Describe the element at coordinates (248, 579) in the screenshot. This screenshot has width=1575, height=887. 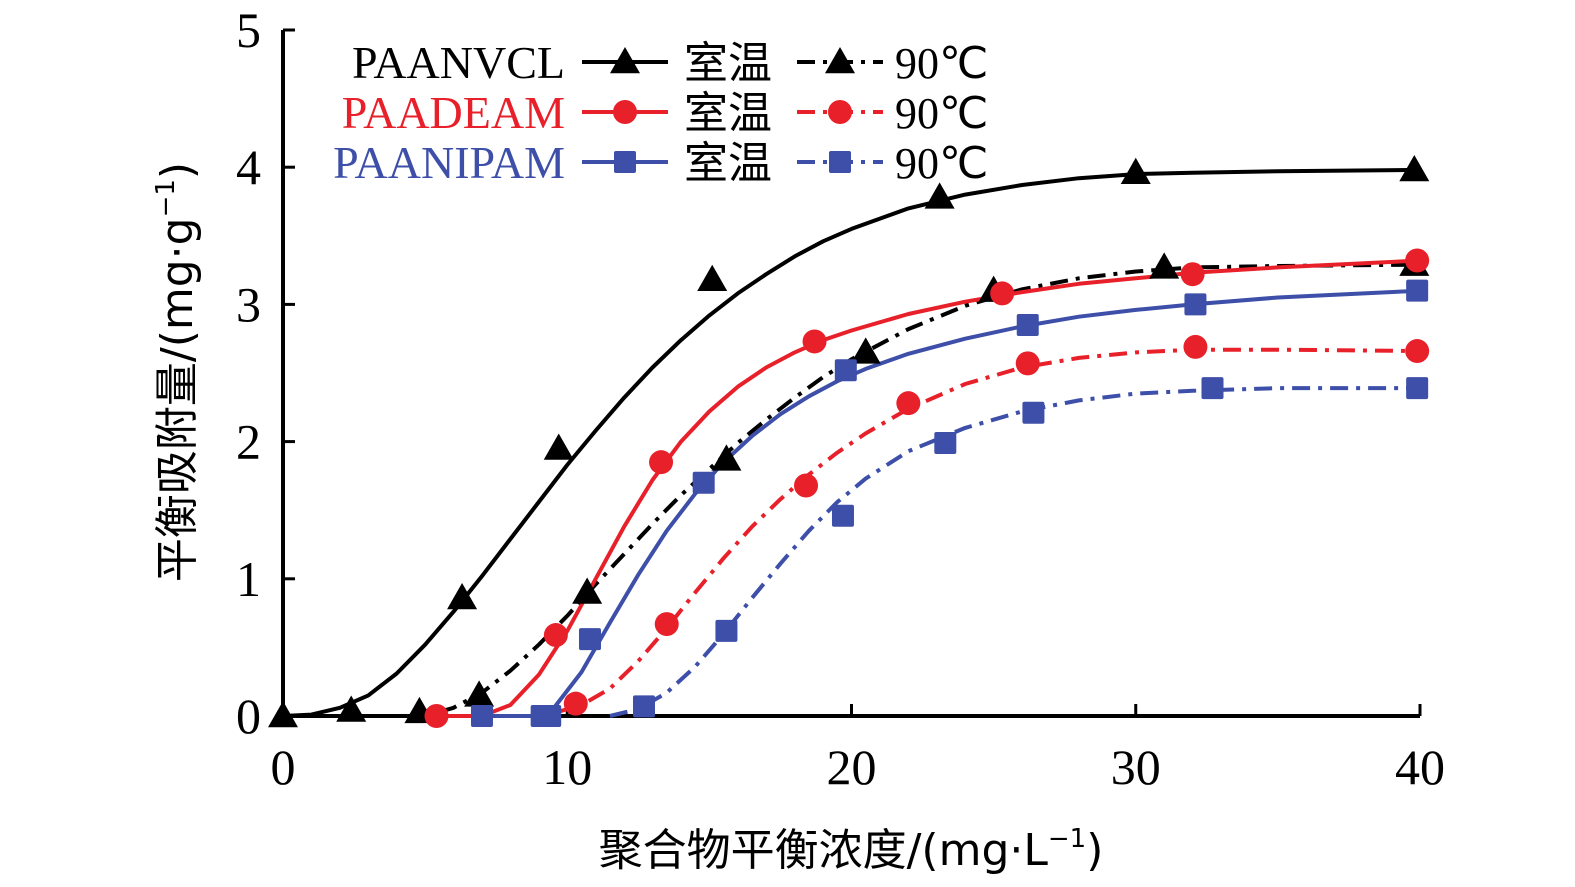
I see `y-tick-label: 1` at that location.